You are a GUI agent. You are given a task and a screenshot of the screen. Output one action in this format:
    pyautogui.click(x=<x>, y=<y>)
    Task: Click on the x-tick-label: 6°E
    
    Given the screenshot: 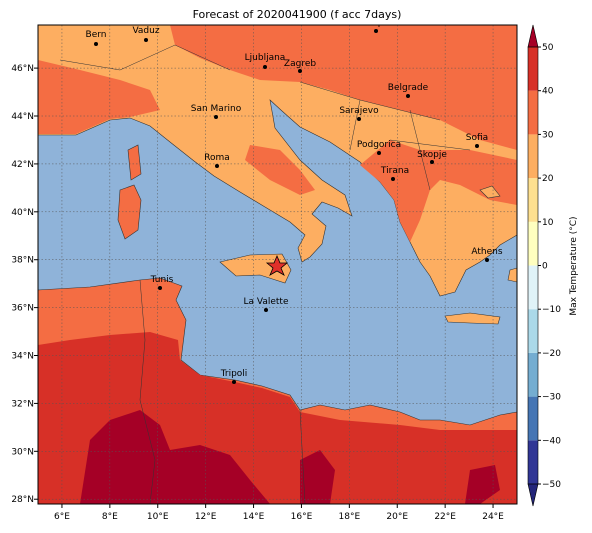 What is the action you would take?
    pyautogui.click(x=62, y=517)
    